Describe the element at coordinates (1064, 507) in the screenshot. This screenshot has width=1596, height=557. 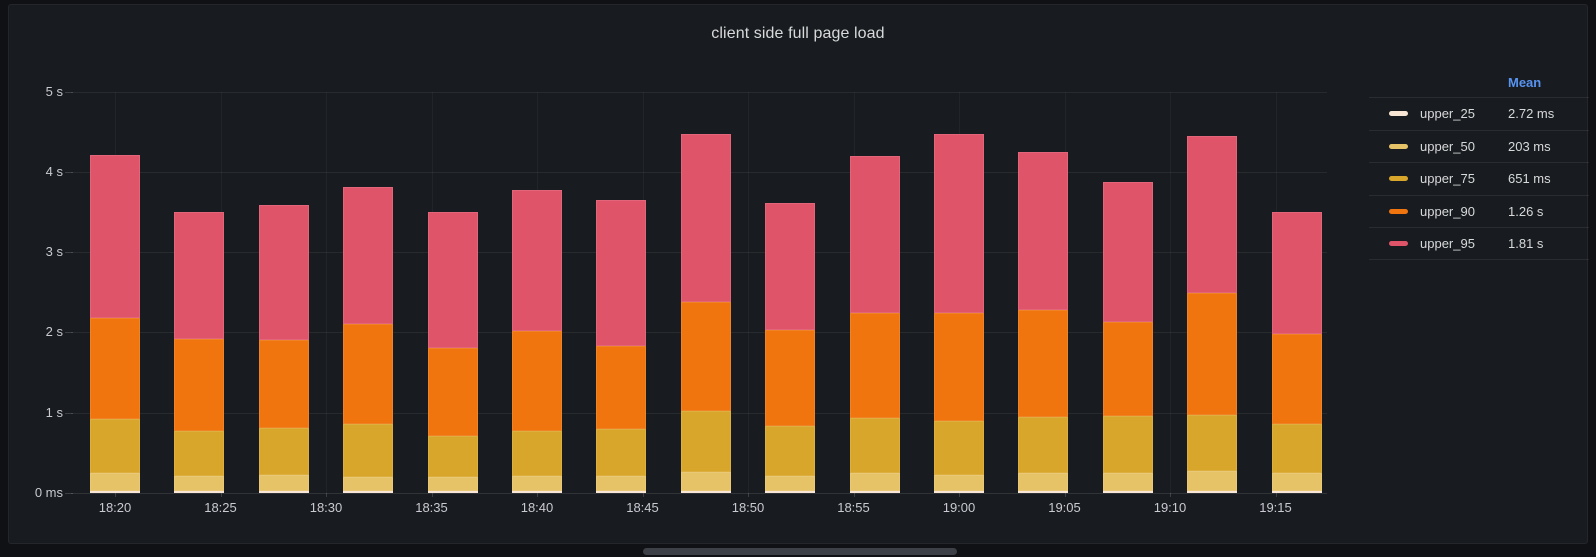
I see `x-axis-label: 19:05` at that location.